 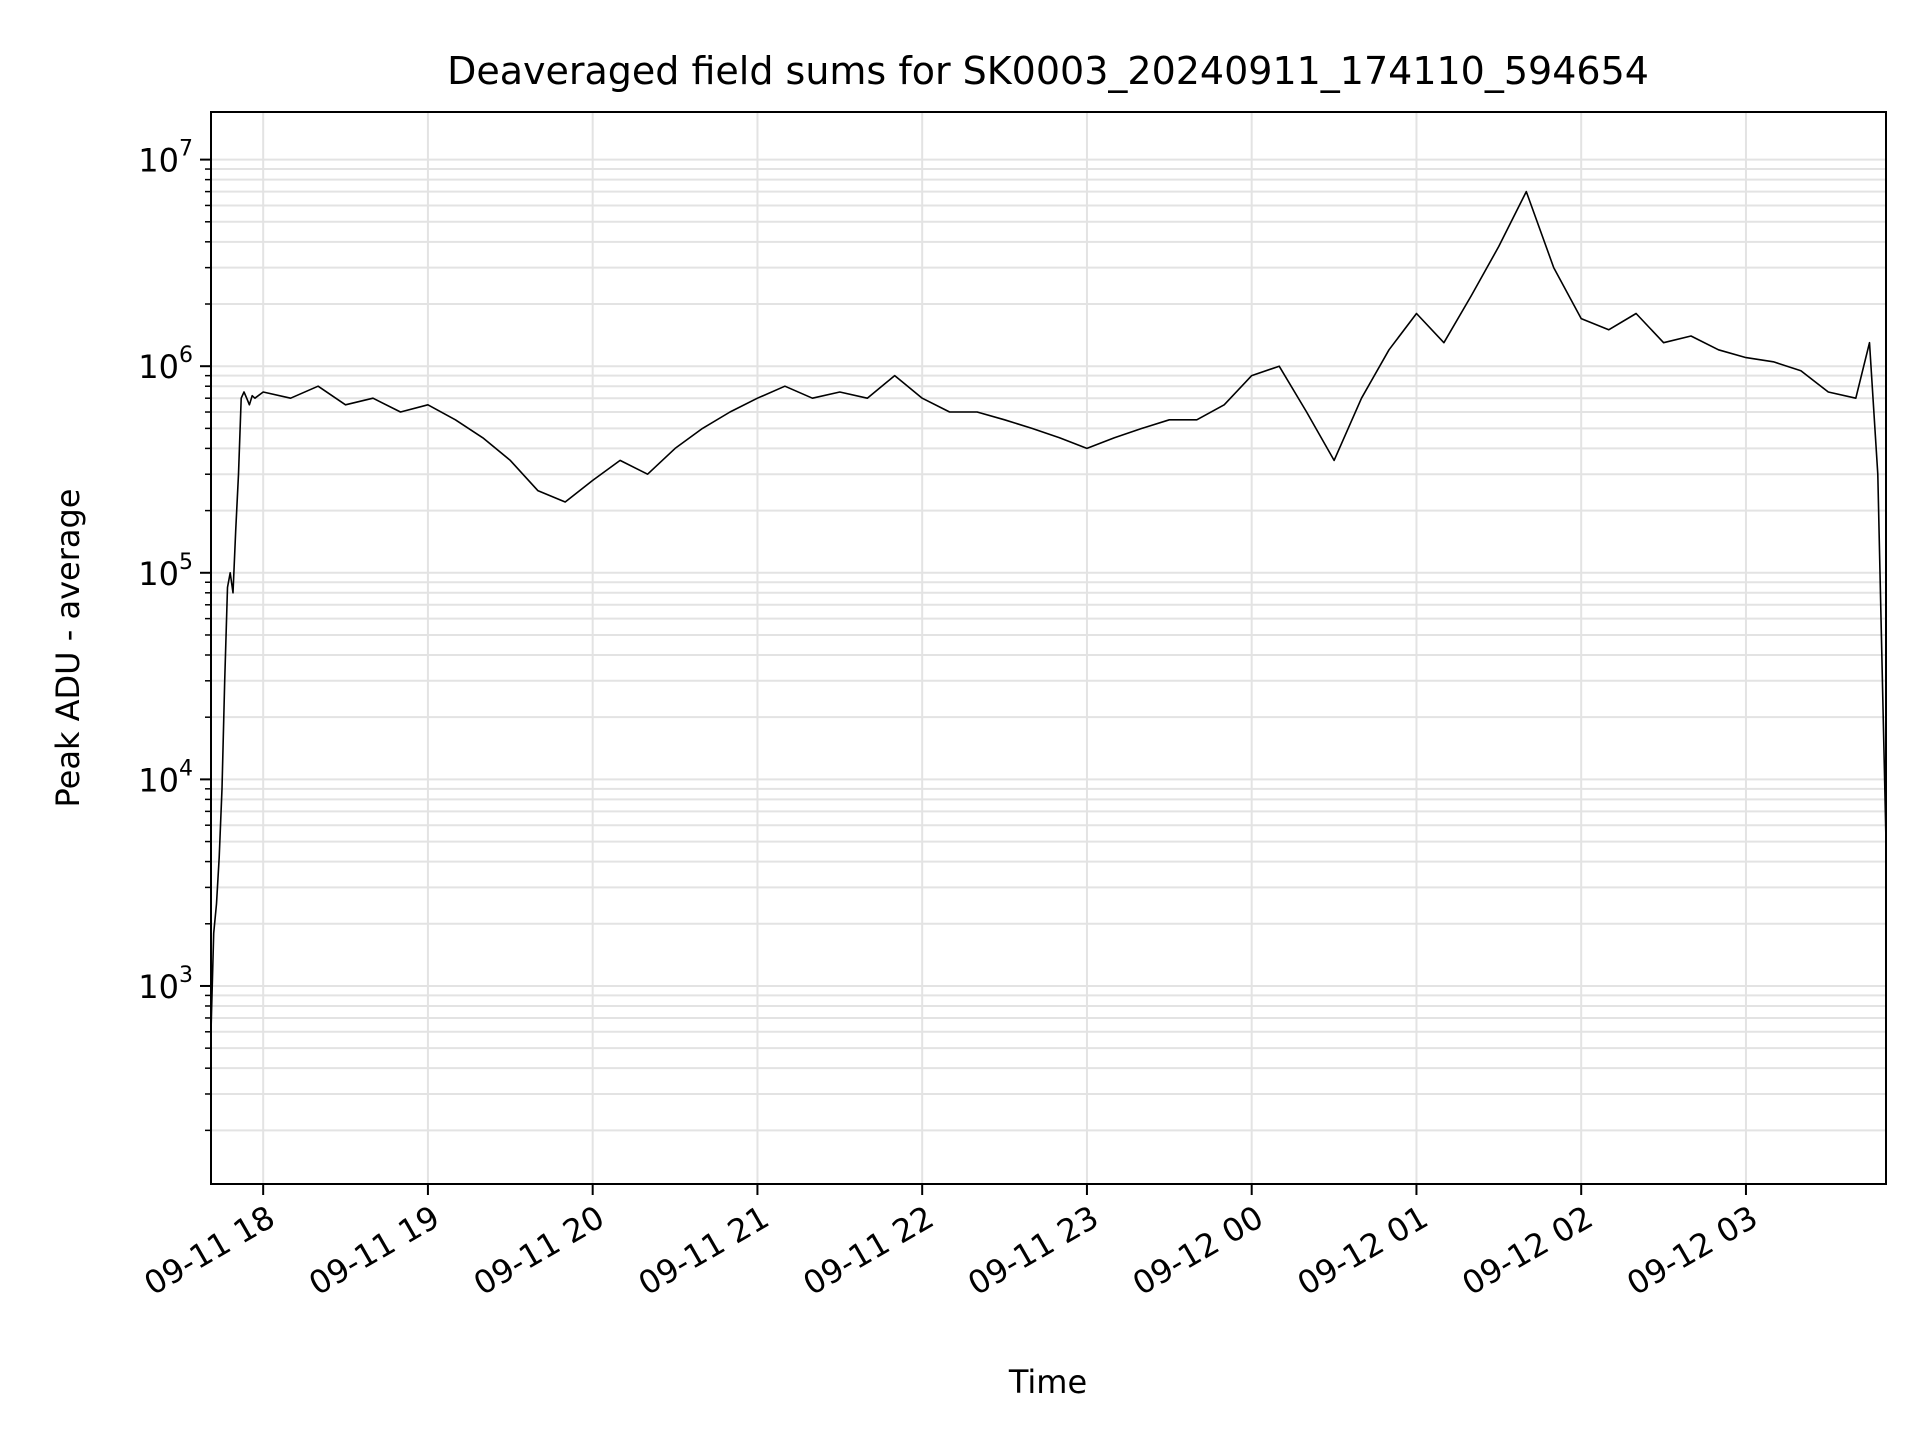 I want to click on x-axis-label: Time, so click(x=1047, y=1382).